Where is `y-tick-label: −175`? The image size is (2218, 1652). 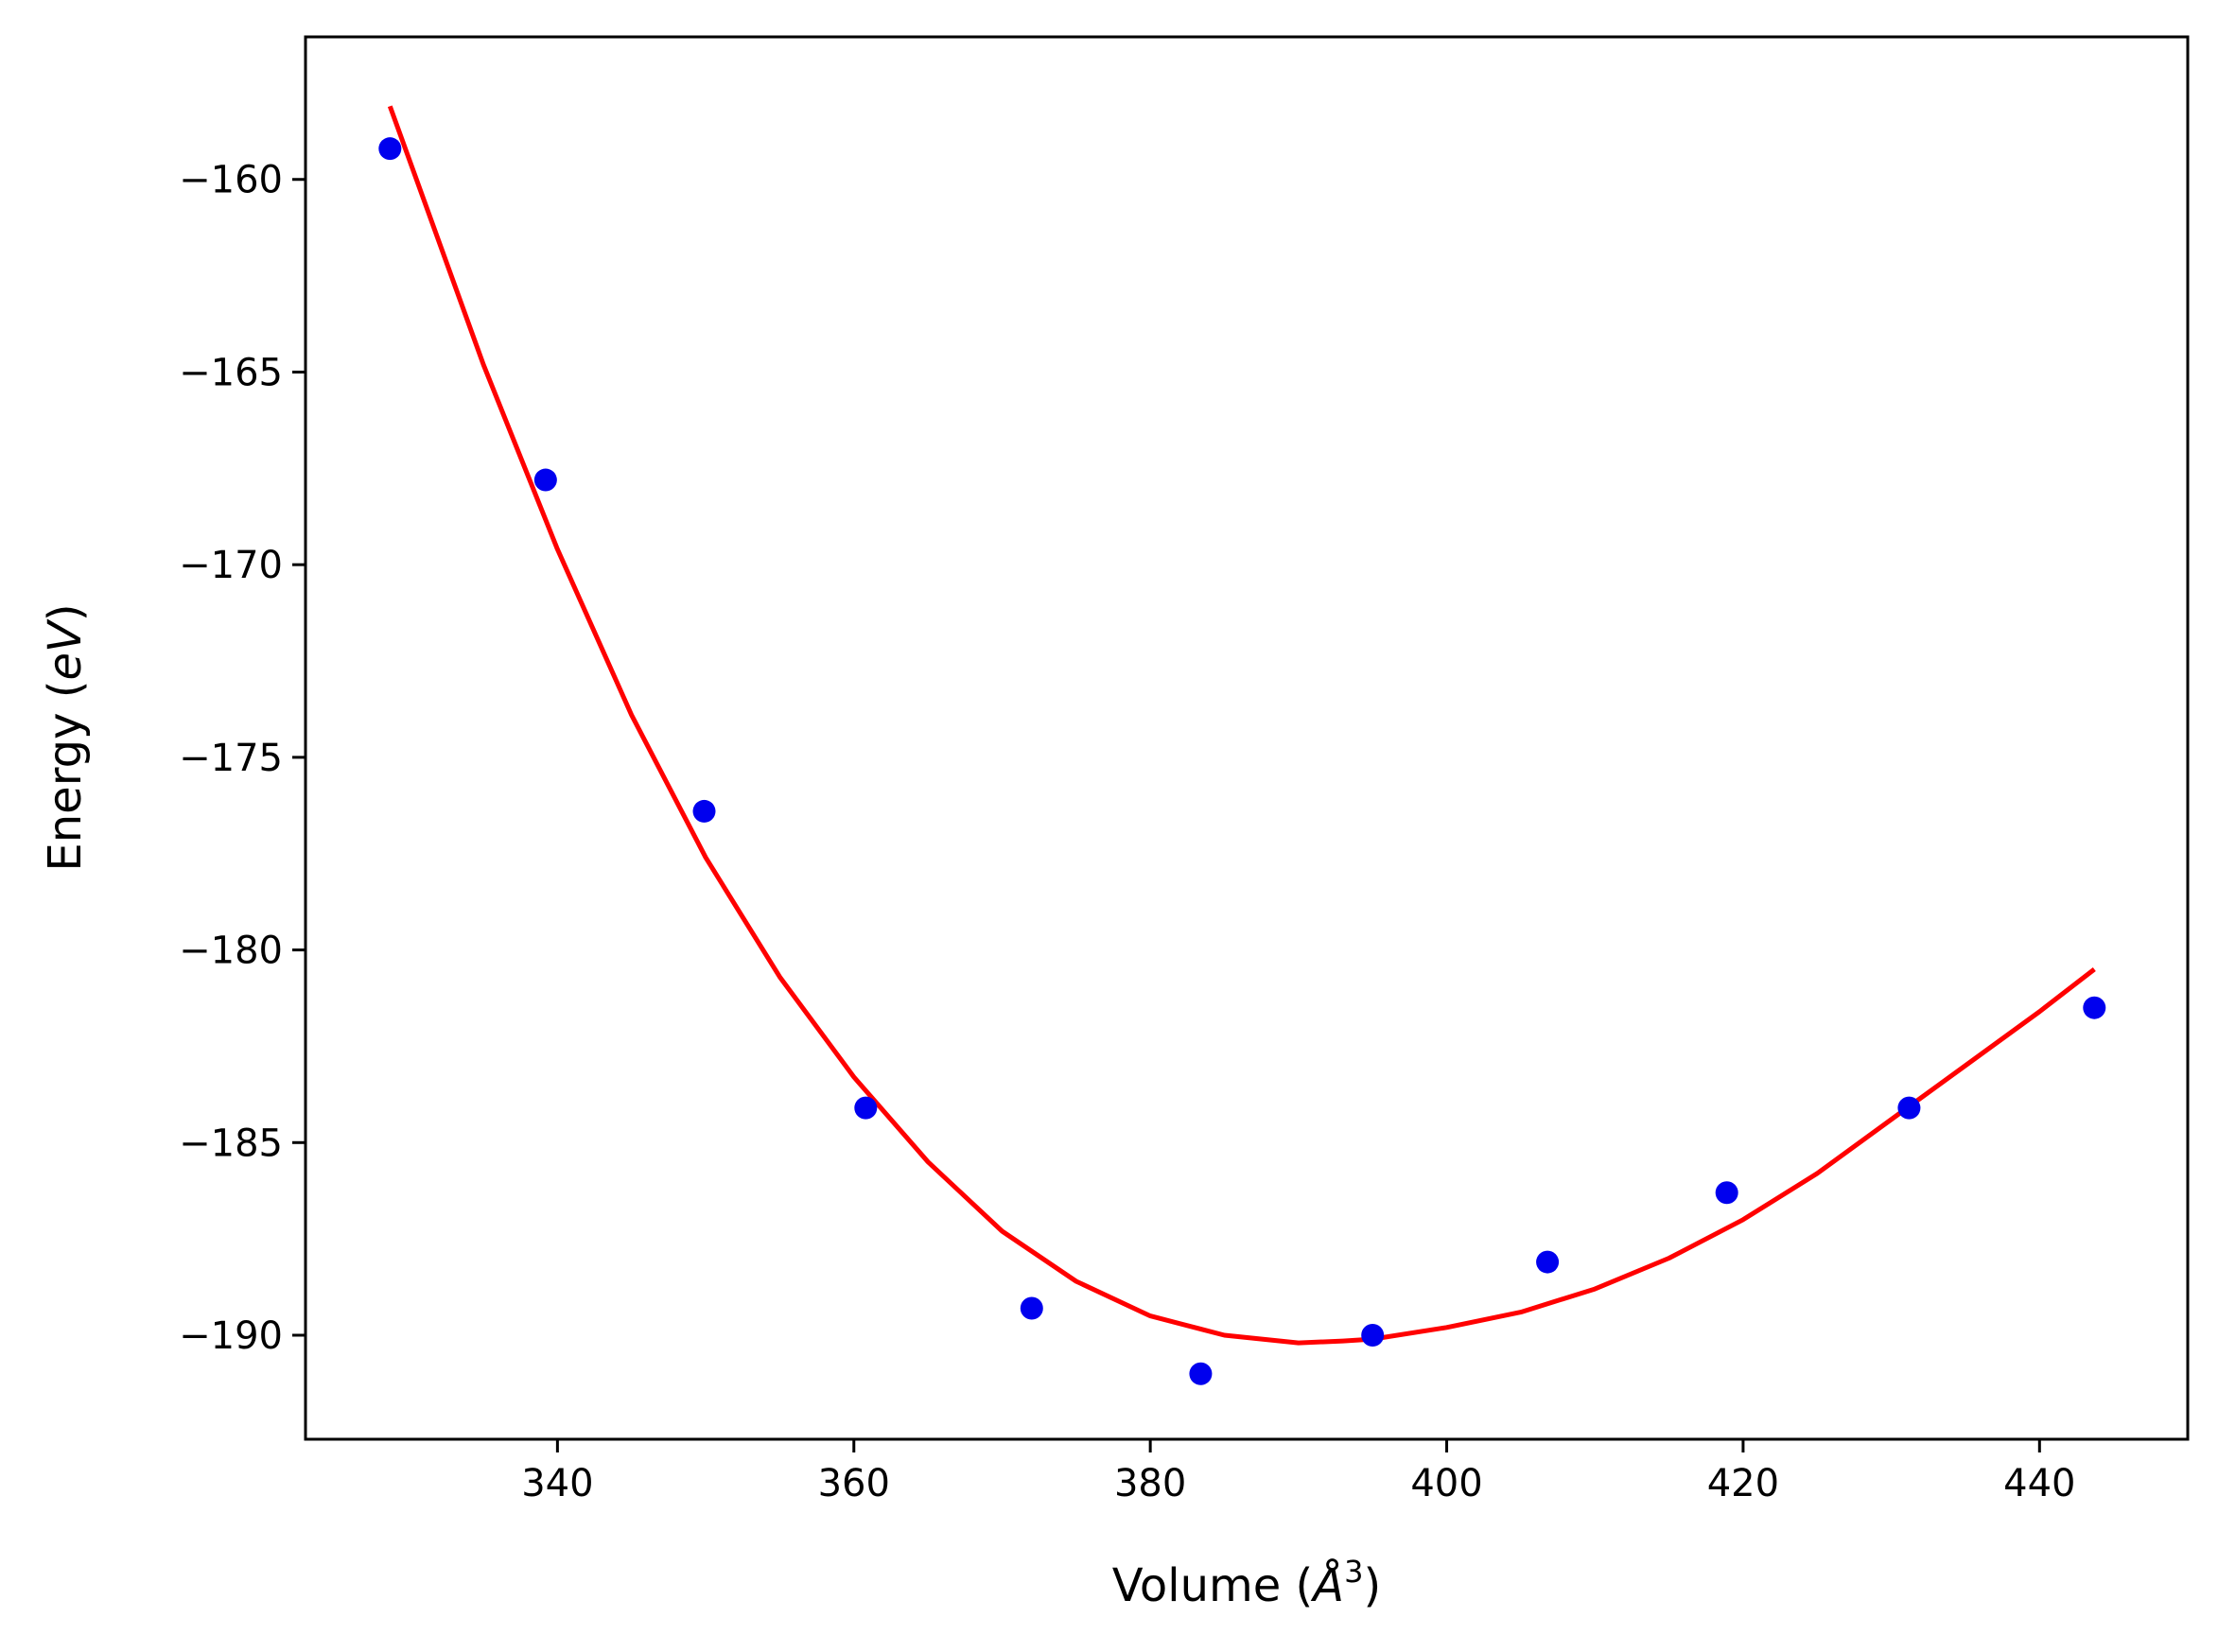 y-tick-label: −175 is located at coordinates (231, 758).